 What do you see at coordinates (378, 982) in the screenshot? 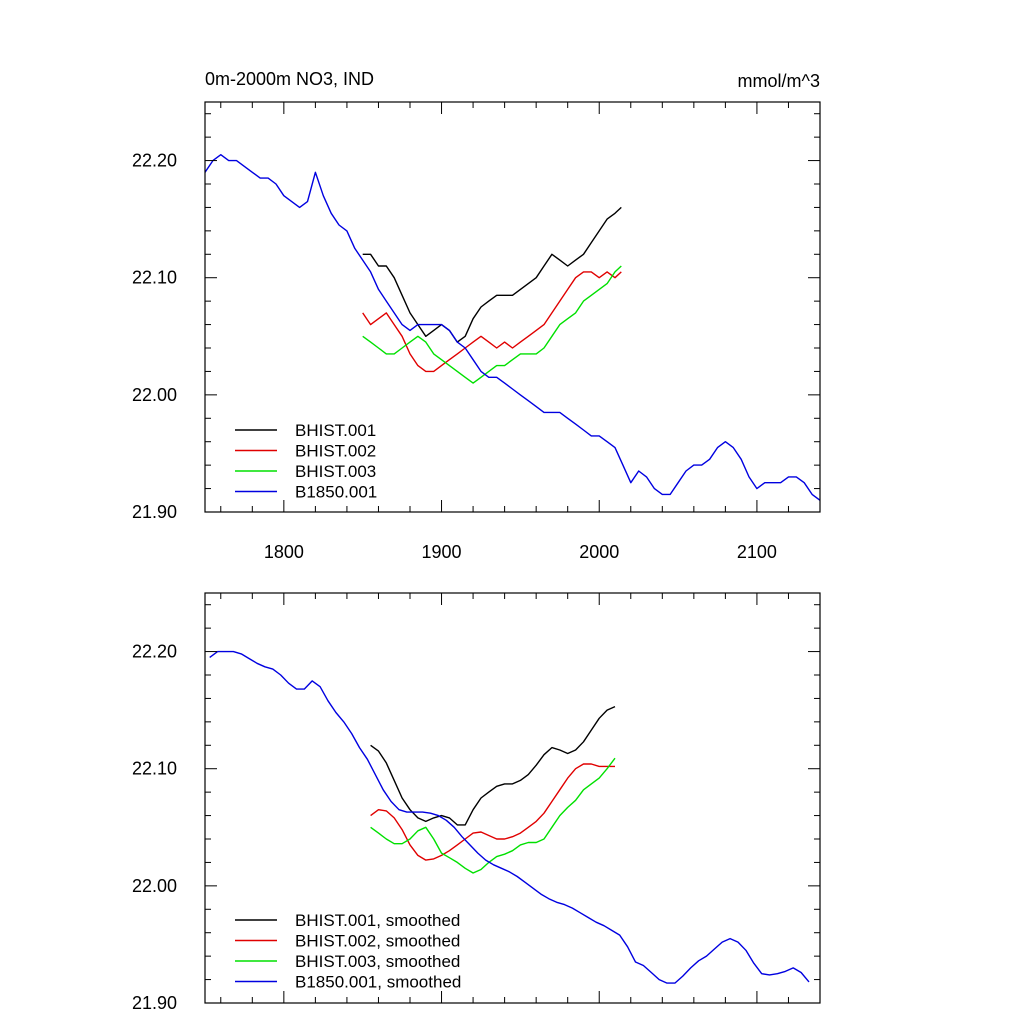
I see `bottom-chart-legend-label: B1850.001, smoothed` at bounding box center [378, 982].